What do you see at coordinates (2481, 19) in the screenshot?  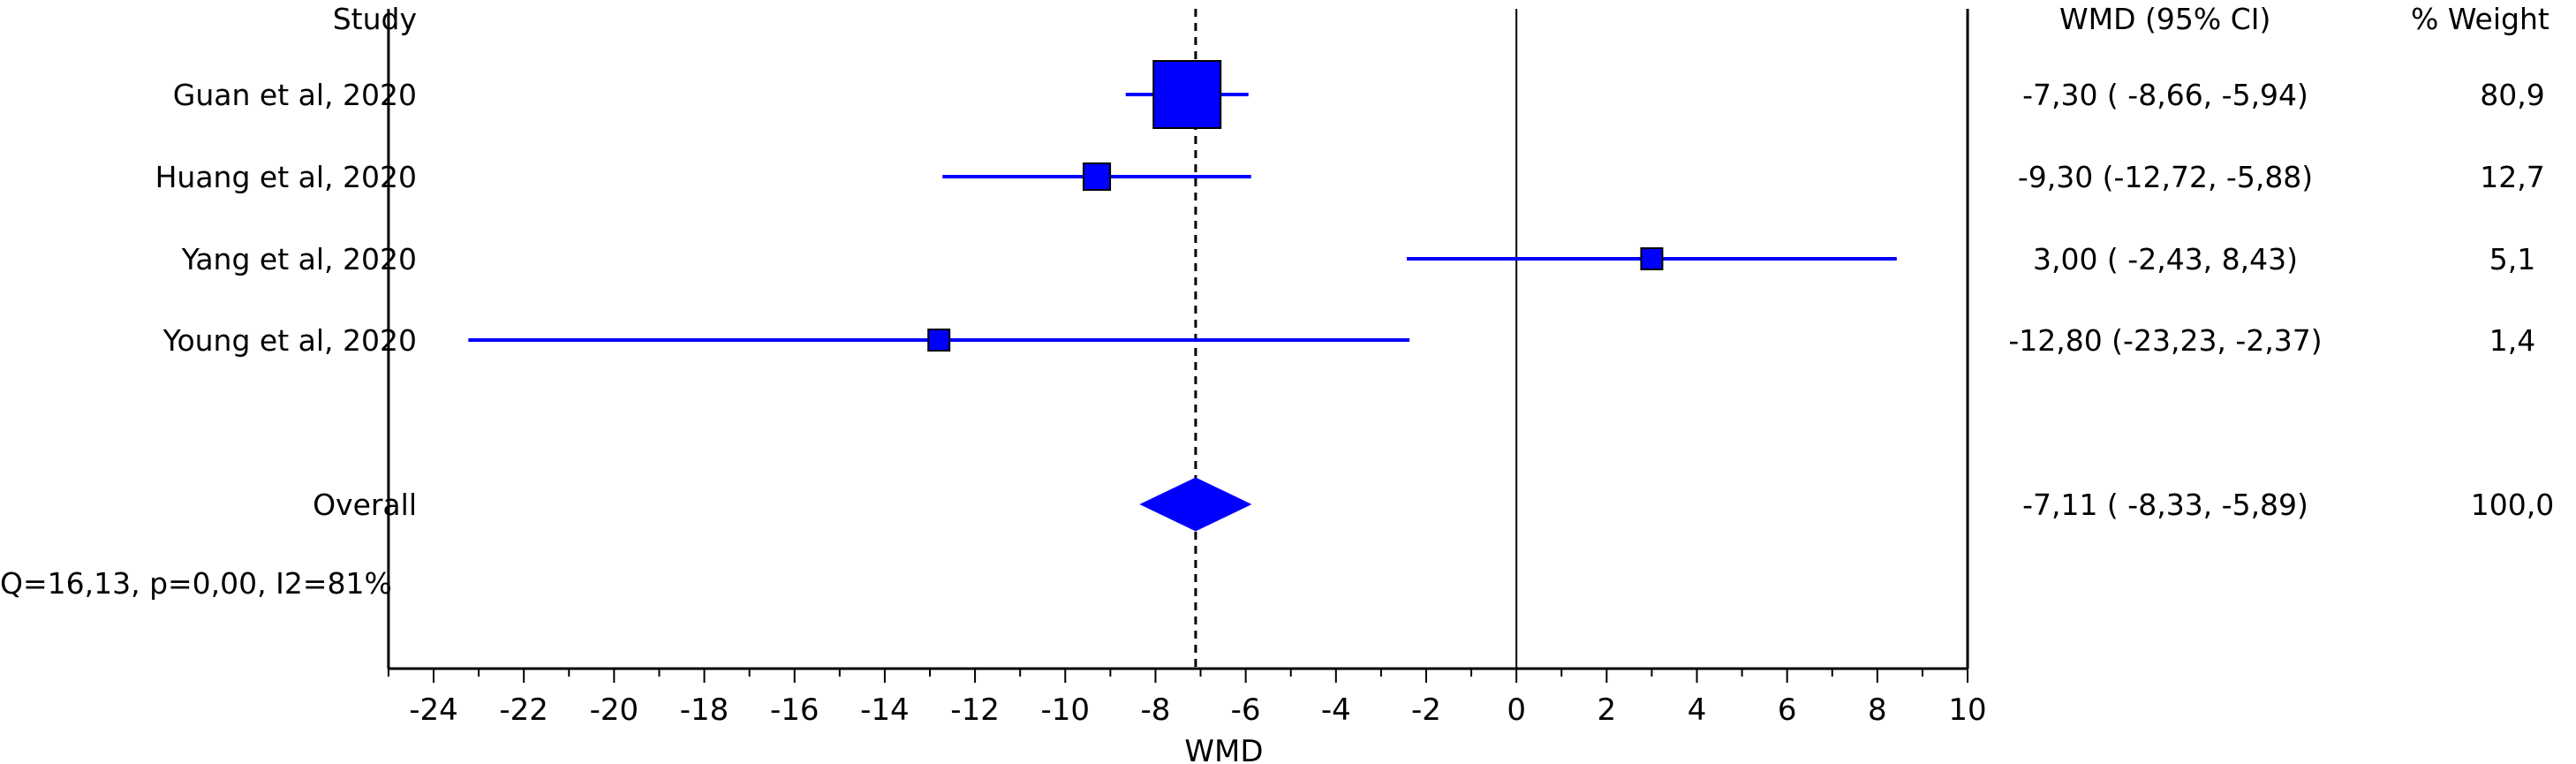 I see `header-weight: % Weight` at bounding box center [2481, 19].